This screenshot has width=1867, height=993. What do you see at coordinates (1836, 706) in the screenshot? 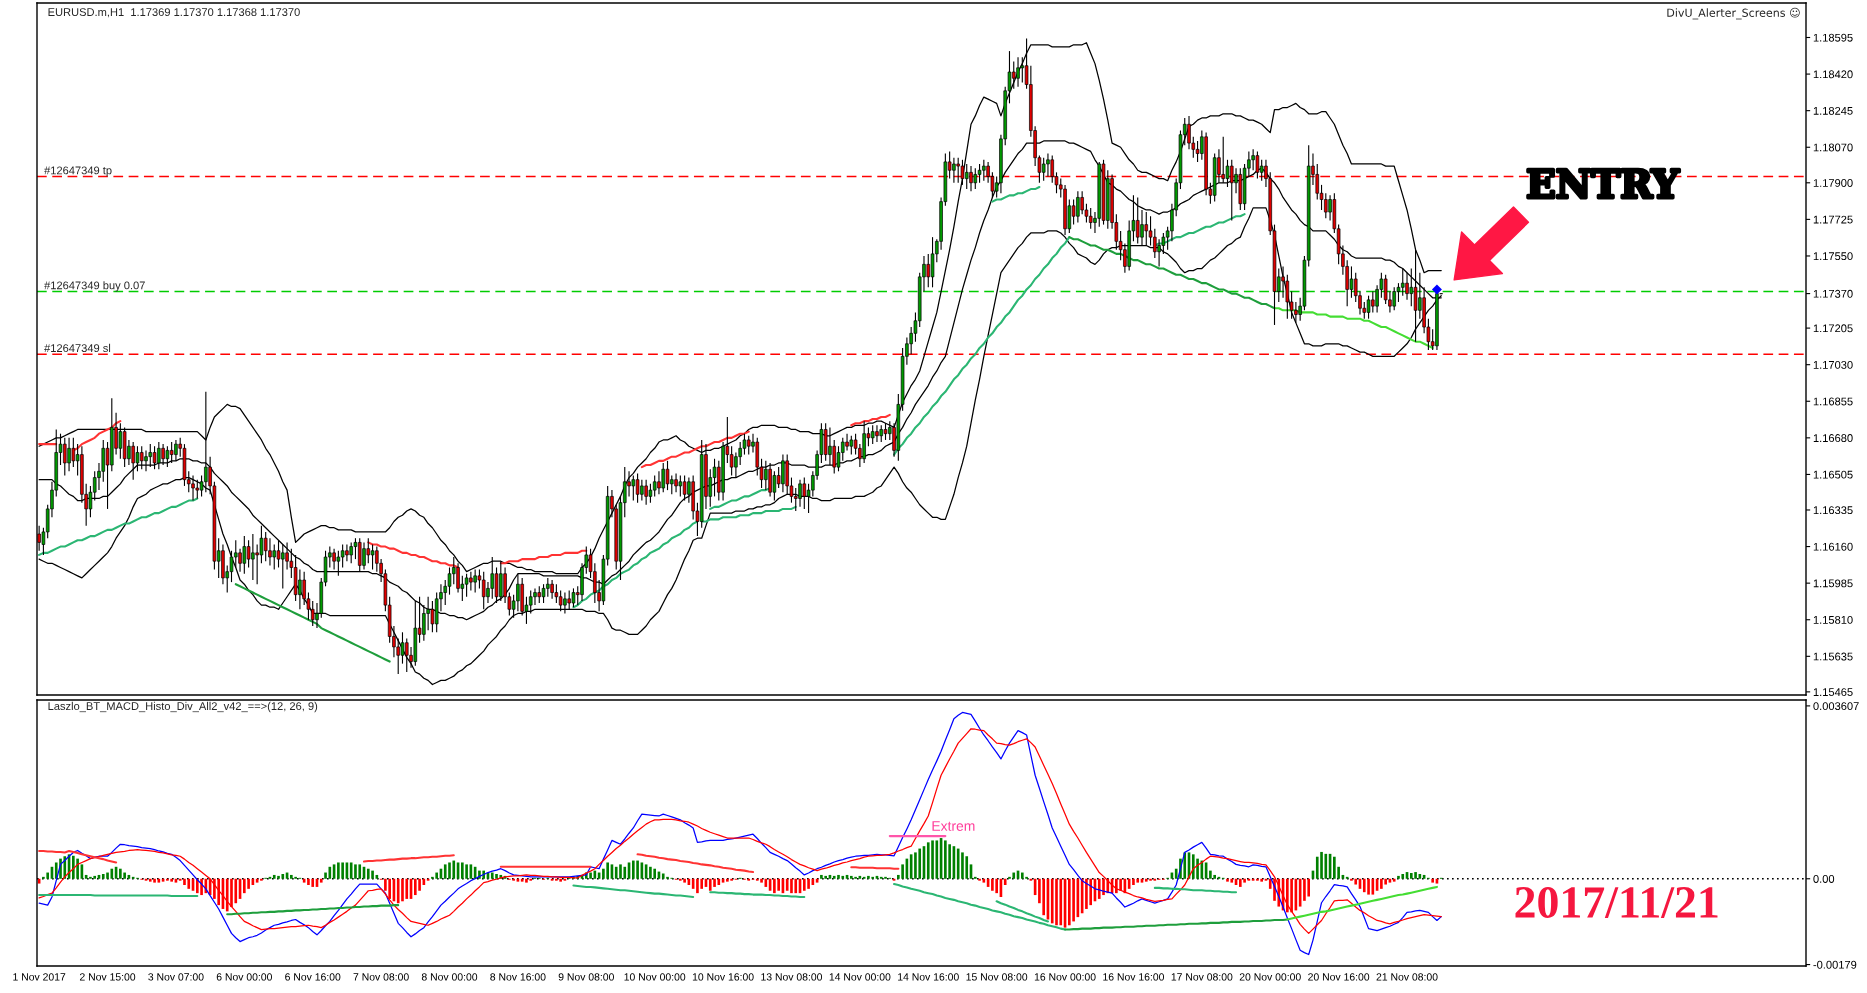
I see `y-tick-label: 0.003607` at bounding box center [1836, 706].